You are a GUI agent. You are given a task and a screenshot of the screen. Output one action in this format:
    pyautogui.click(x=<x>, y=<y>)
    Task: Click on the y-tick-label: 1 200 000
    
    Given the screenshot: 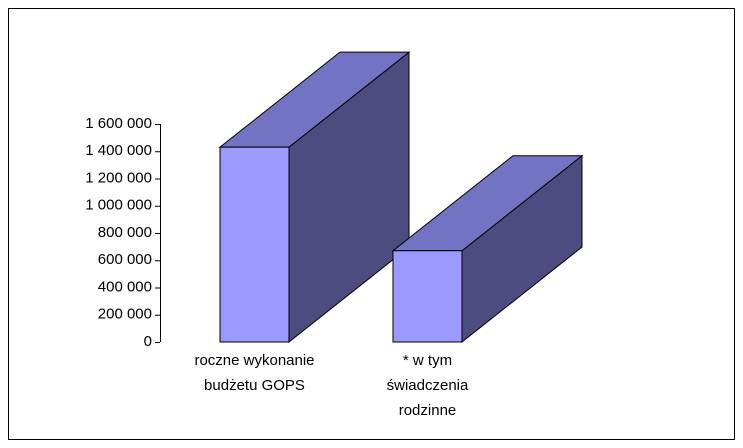 What is the action you would take?
    pyautogui.click(x=118, y=177)
    